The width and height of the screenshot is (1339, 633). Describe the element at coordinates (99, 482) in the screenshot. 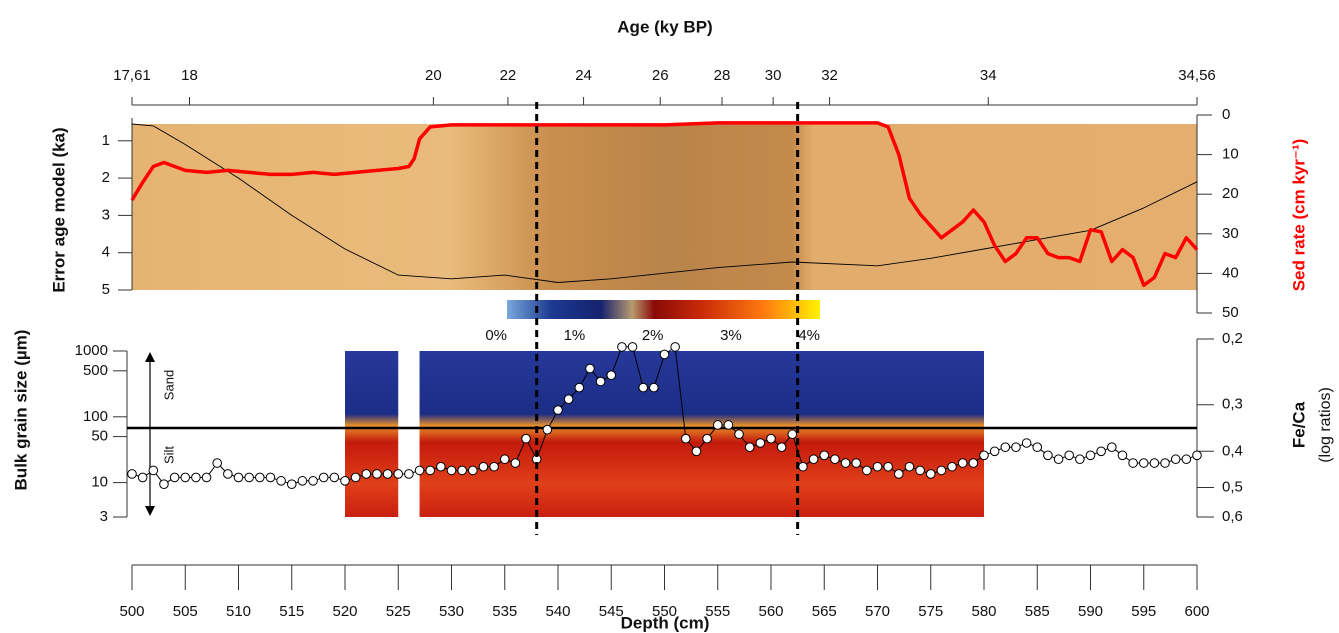

I see `y-tick-label: 10` at that location.